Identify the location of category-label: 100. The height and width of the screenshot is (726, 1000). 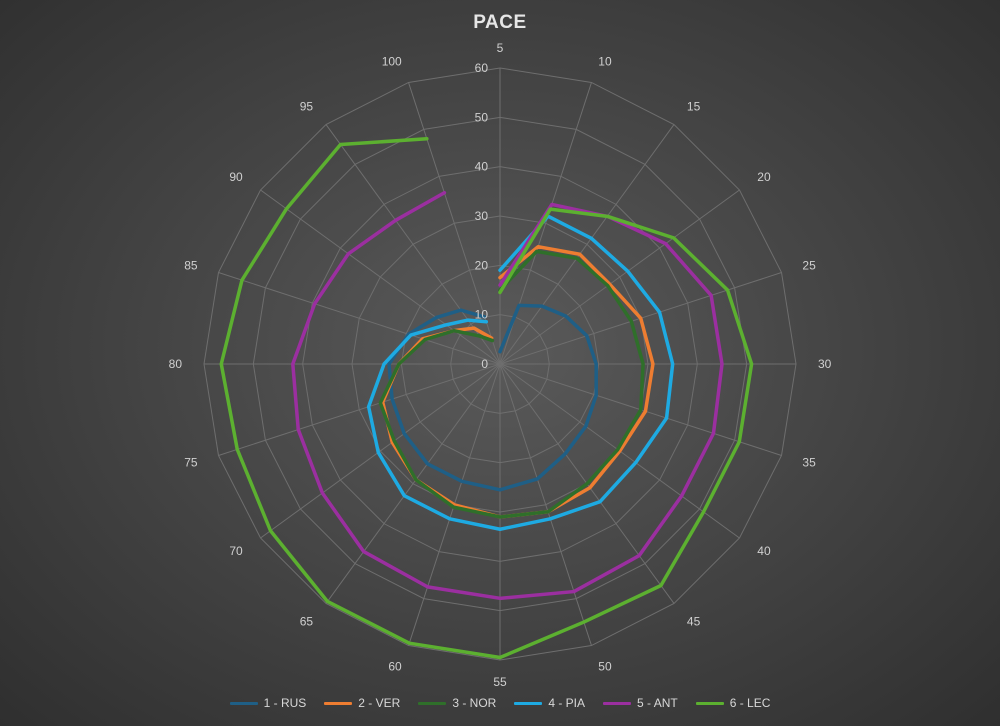
(392, 62).